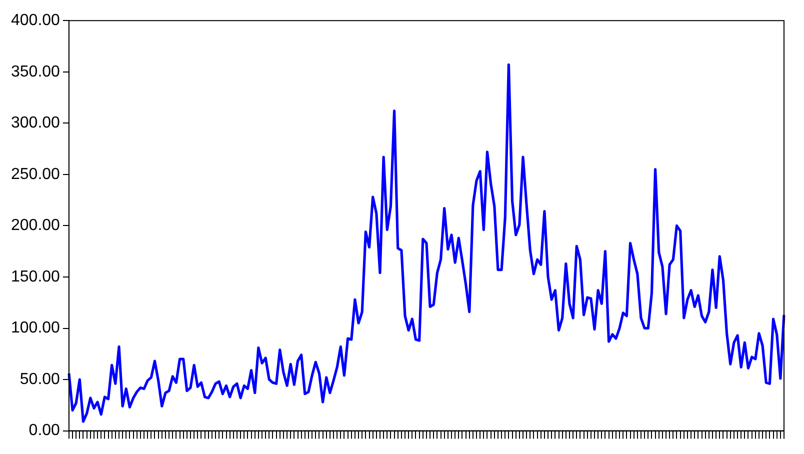 This screenshot has width=804, height=454. I want to click on y-tick-label: 400.00, so click(35, 21).